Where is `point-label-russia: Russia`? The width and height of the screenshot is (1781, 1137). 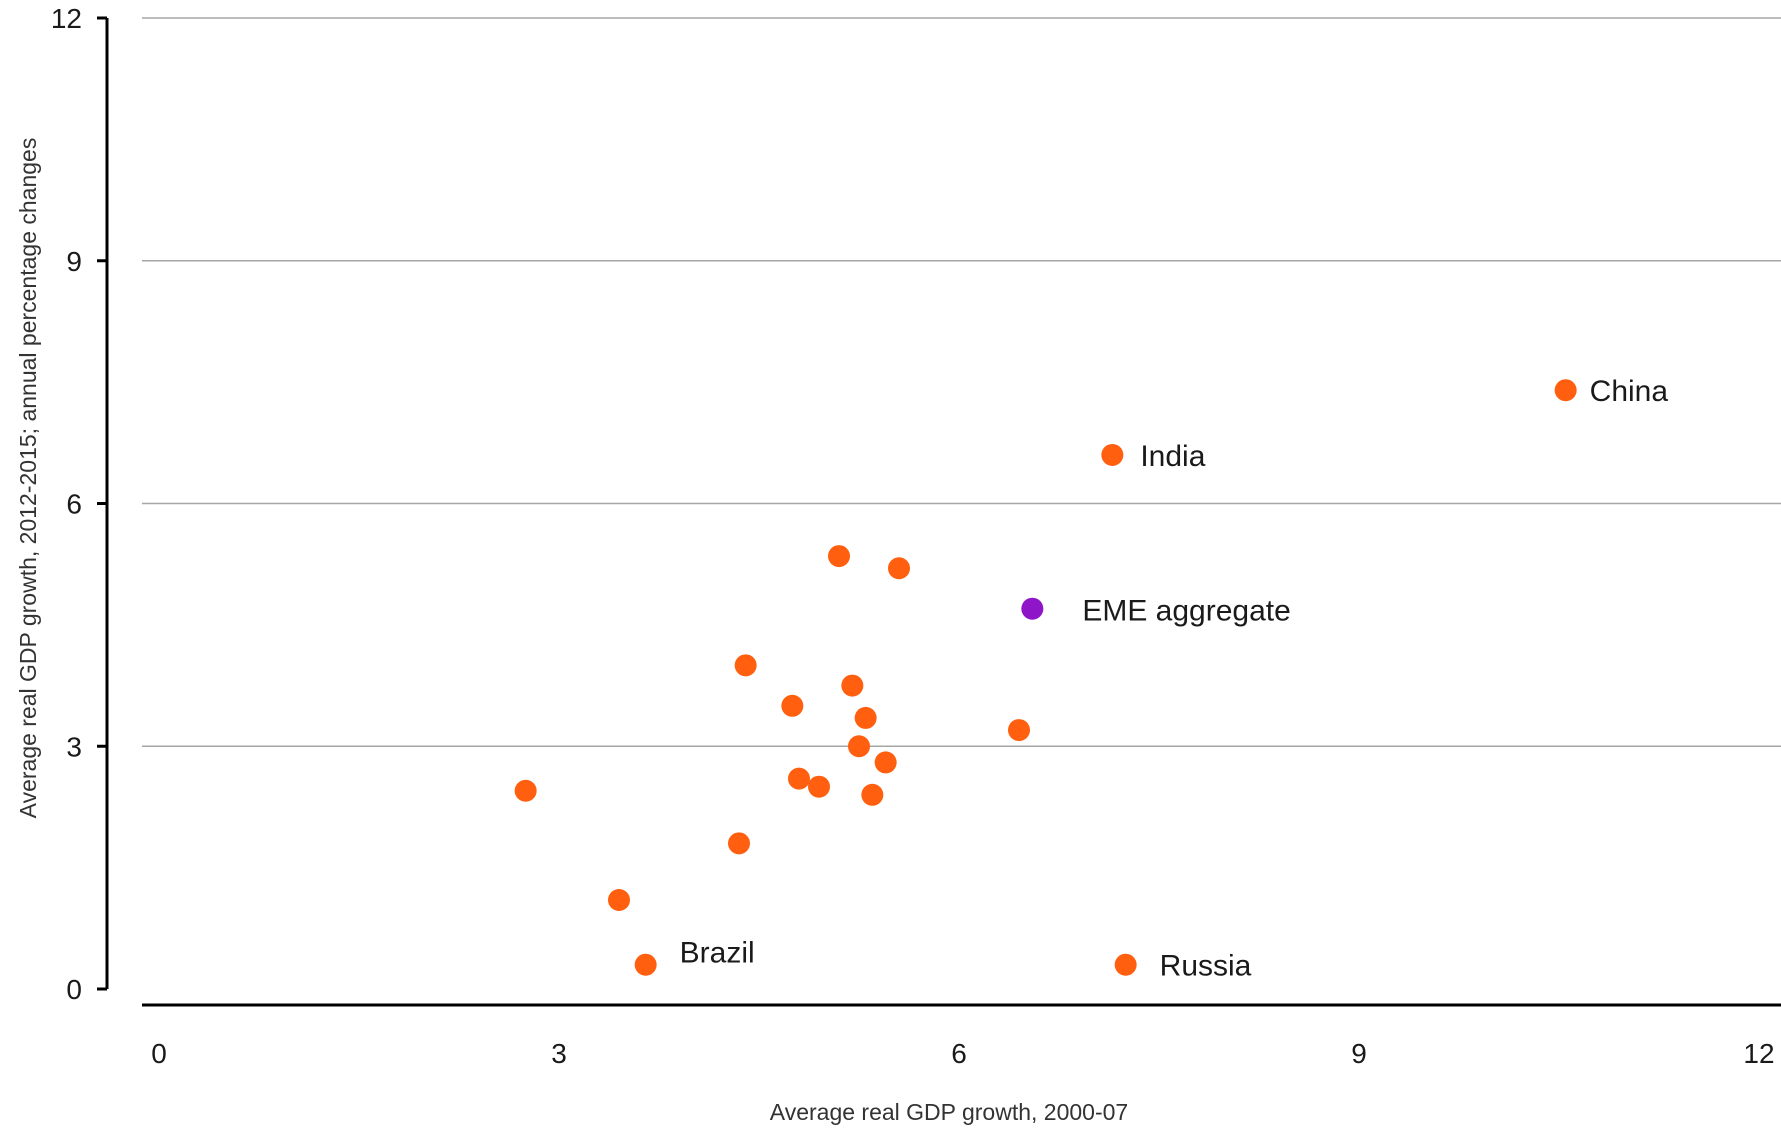
point-label-russia: Russia is located at coordinates (1206, 966).